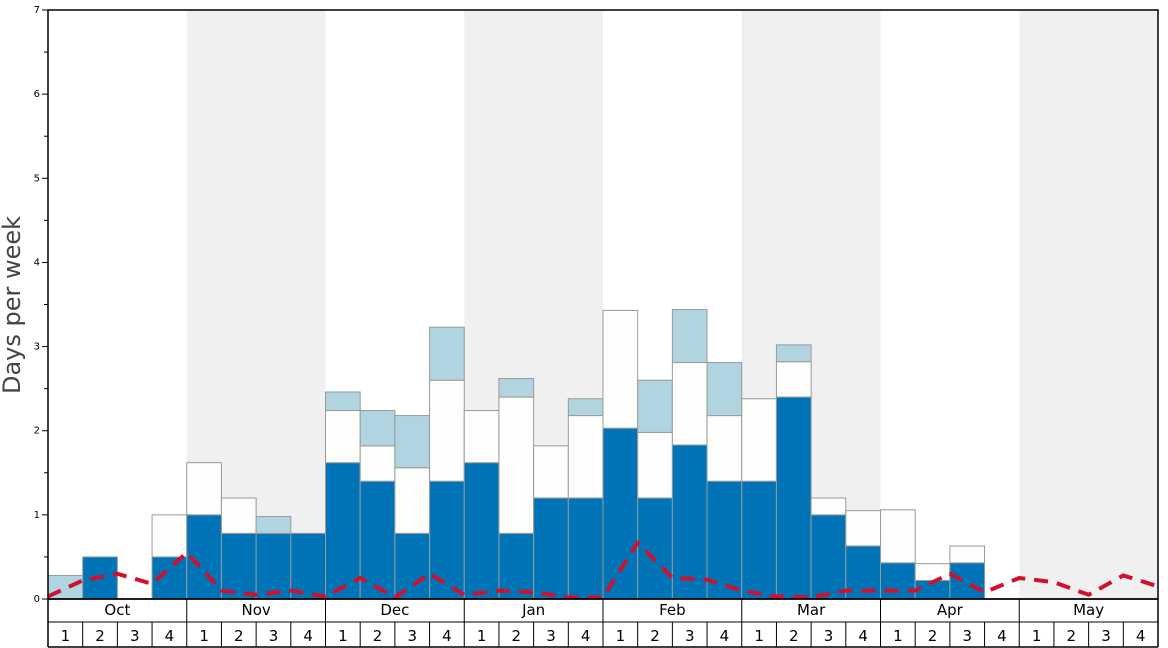 The image size is (1168, 648). What do you see at coordinates (37, 262) in the screenshot?
I see `y-tick-label: 4` at bounding box center [37, 262].